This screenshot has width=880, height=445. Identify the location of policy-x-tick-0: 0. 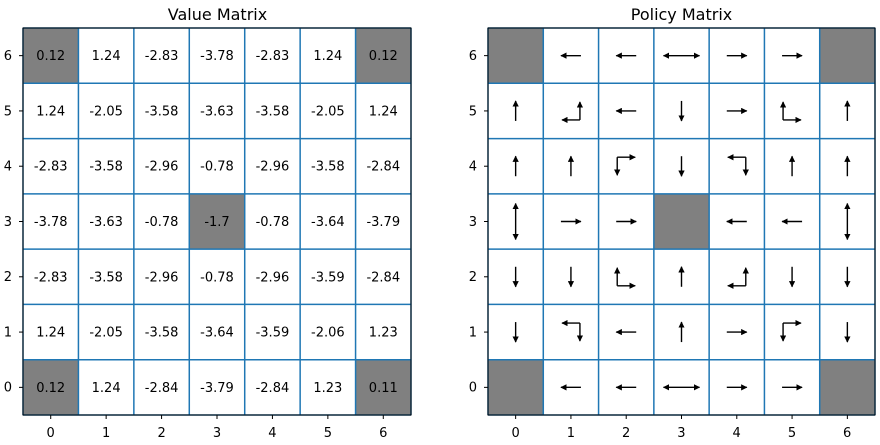
(515, 433).